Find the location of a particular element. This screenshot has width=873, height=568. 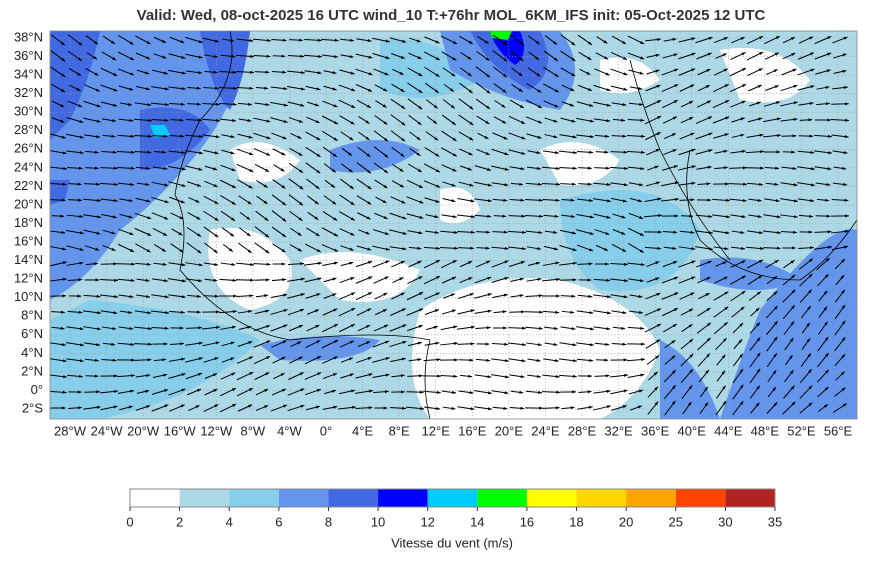

colorbar-tick-label: 4 is located at coordinates (229, 521).